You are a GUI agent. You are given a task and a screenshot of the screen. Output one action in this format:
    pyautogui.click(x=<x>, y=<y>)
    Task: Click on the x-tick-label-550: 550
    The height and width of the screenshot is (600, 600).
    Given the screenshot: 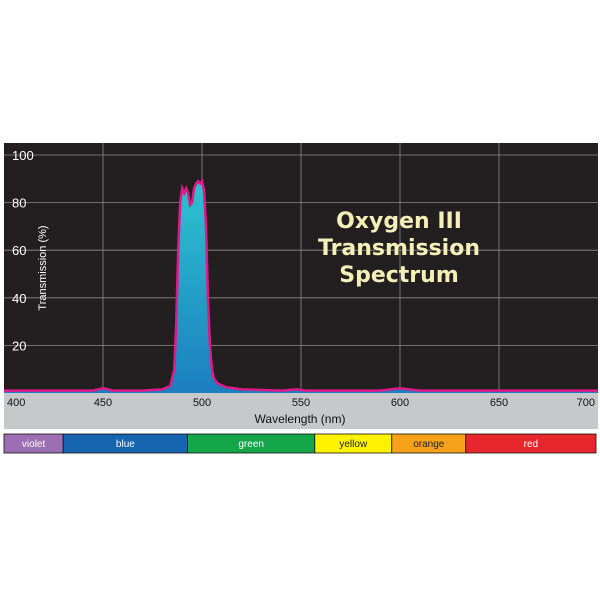 What is the action you would take?
    pyautogui.click(x=301, y=403)
    